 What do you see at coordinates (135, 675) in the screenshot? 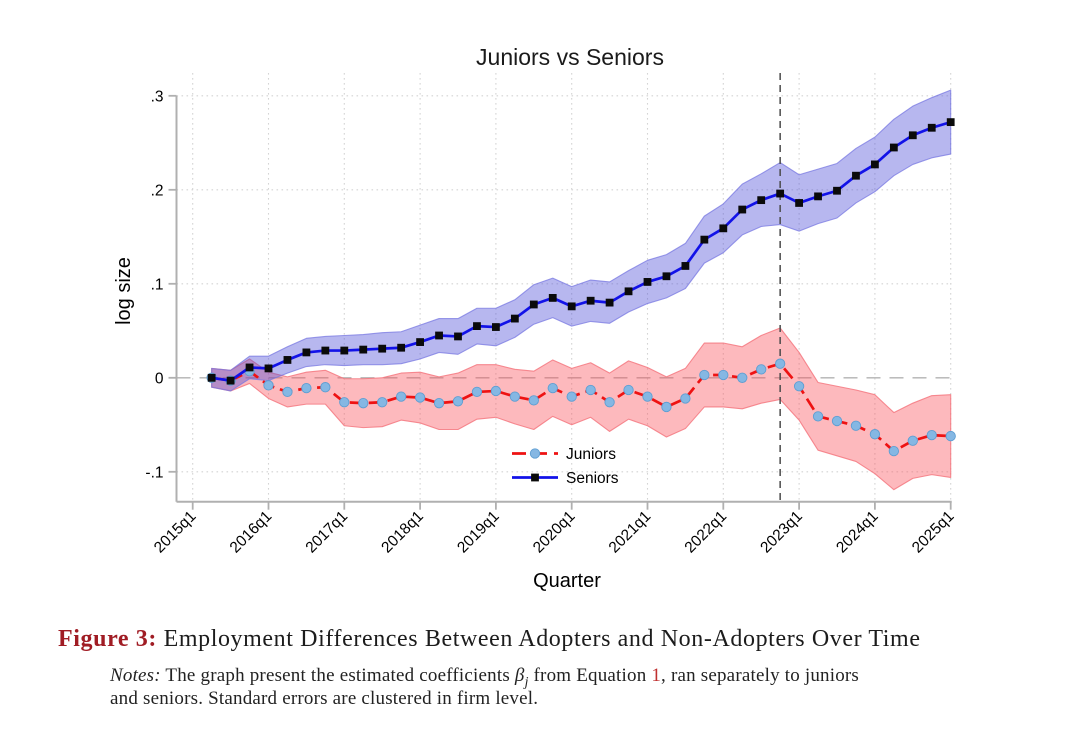
I see `notes-label: Notes:` at bounding box center [135, 675].